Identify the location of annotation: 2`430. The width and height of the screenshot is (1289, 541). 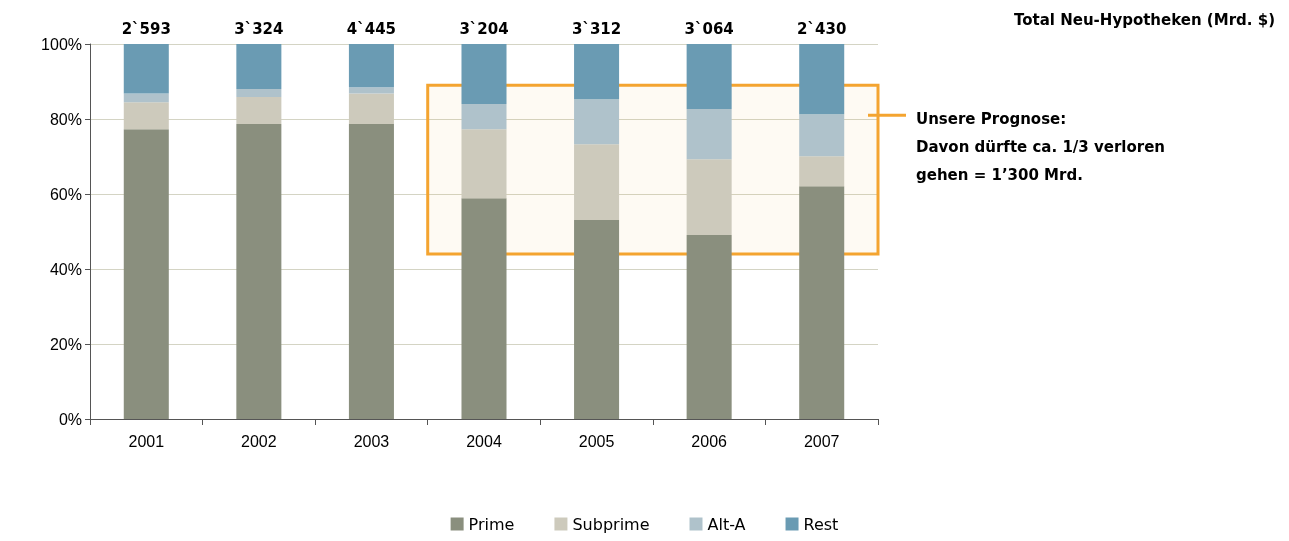
(822, 28).